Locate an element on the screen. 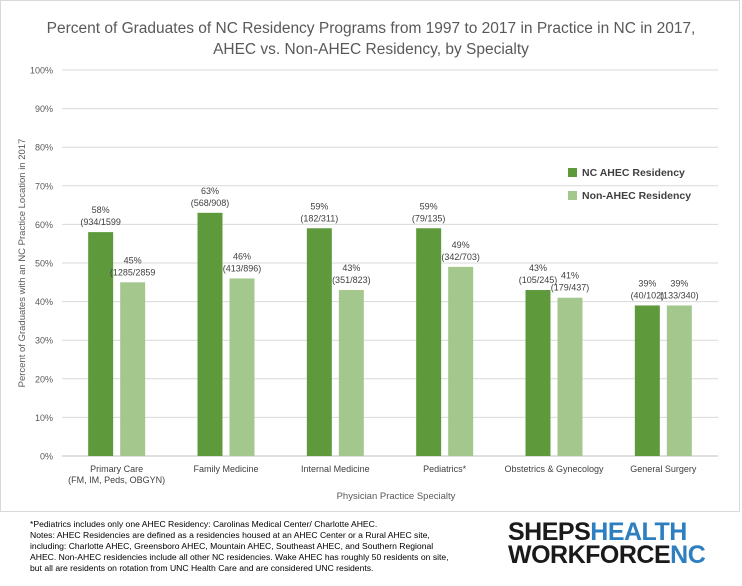 Image resolution: width=742 pixels, height=586 pixels. y-tick-label: 30% is located at coordinates (44, 341).